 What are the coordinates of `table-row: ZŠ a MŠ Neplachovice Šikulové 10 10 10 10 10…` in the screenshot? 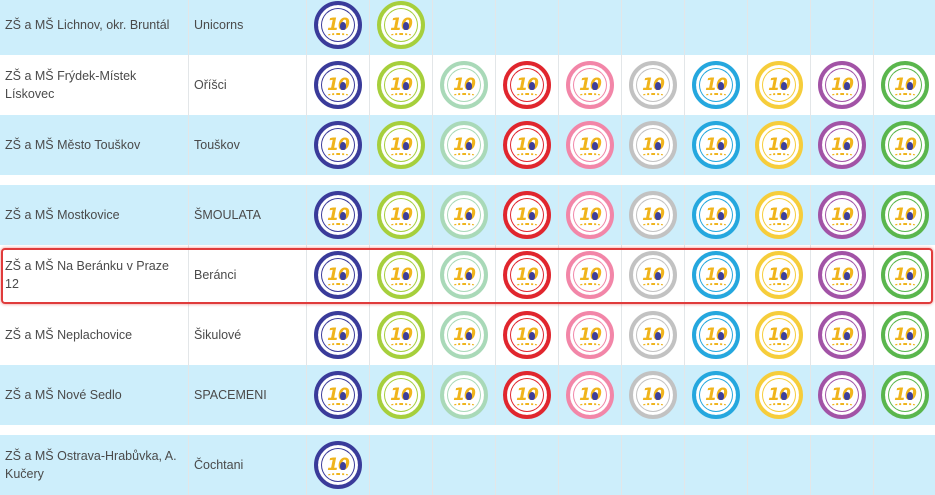 It's located at (467, 335).